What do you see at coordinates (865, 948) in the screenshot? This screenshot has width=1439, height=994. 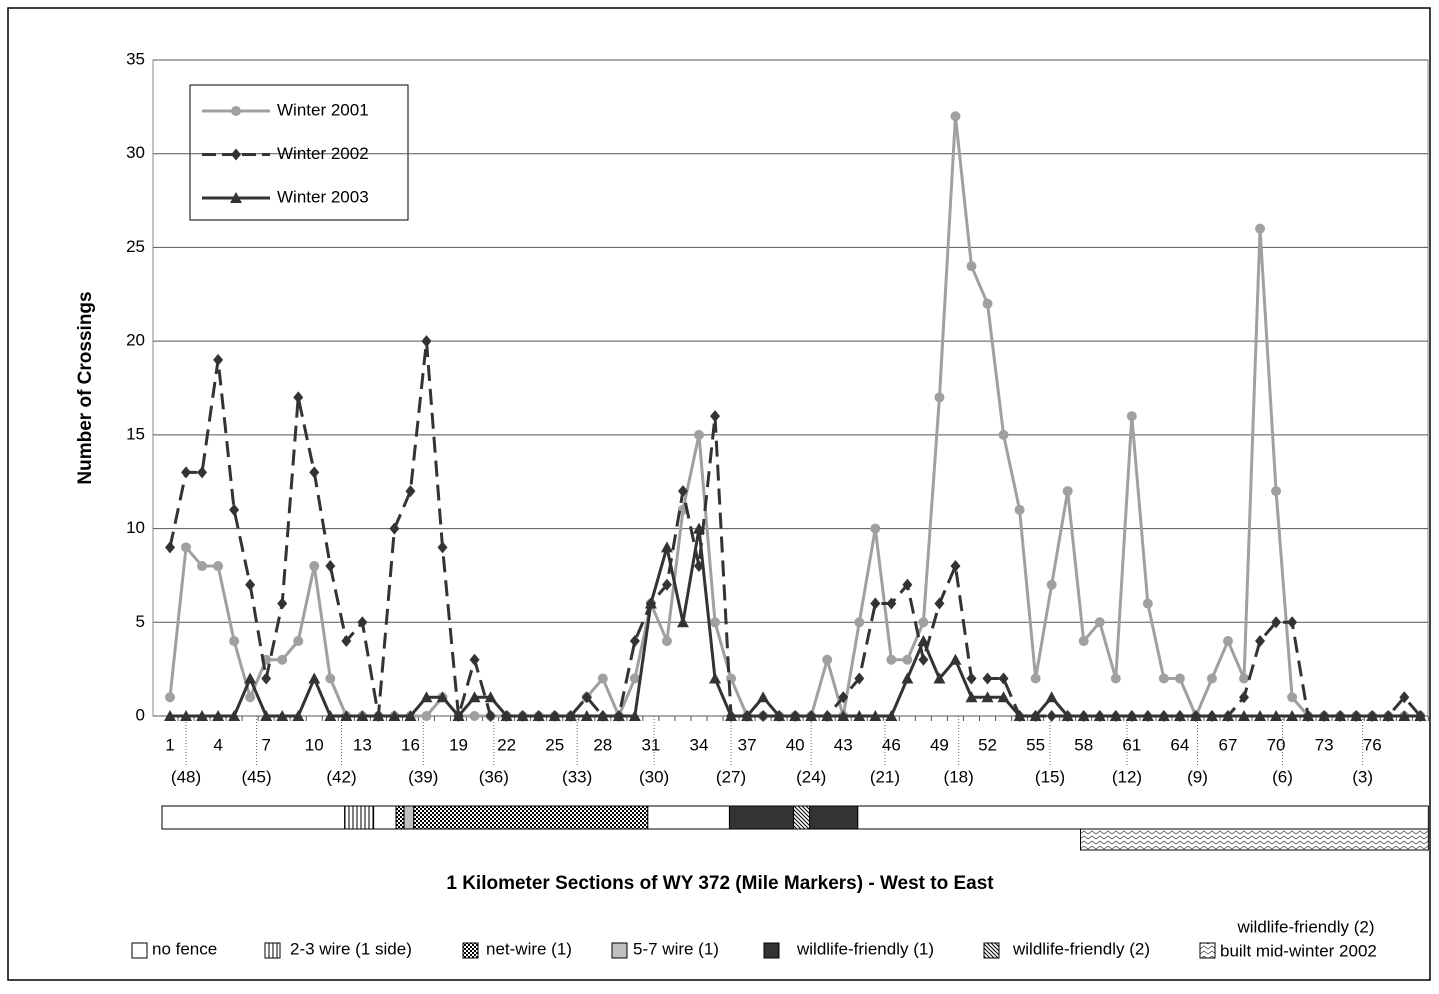 I see `fence-legend-label: wildlife-friendly (1)` at bounding box center [865, 948].